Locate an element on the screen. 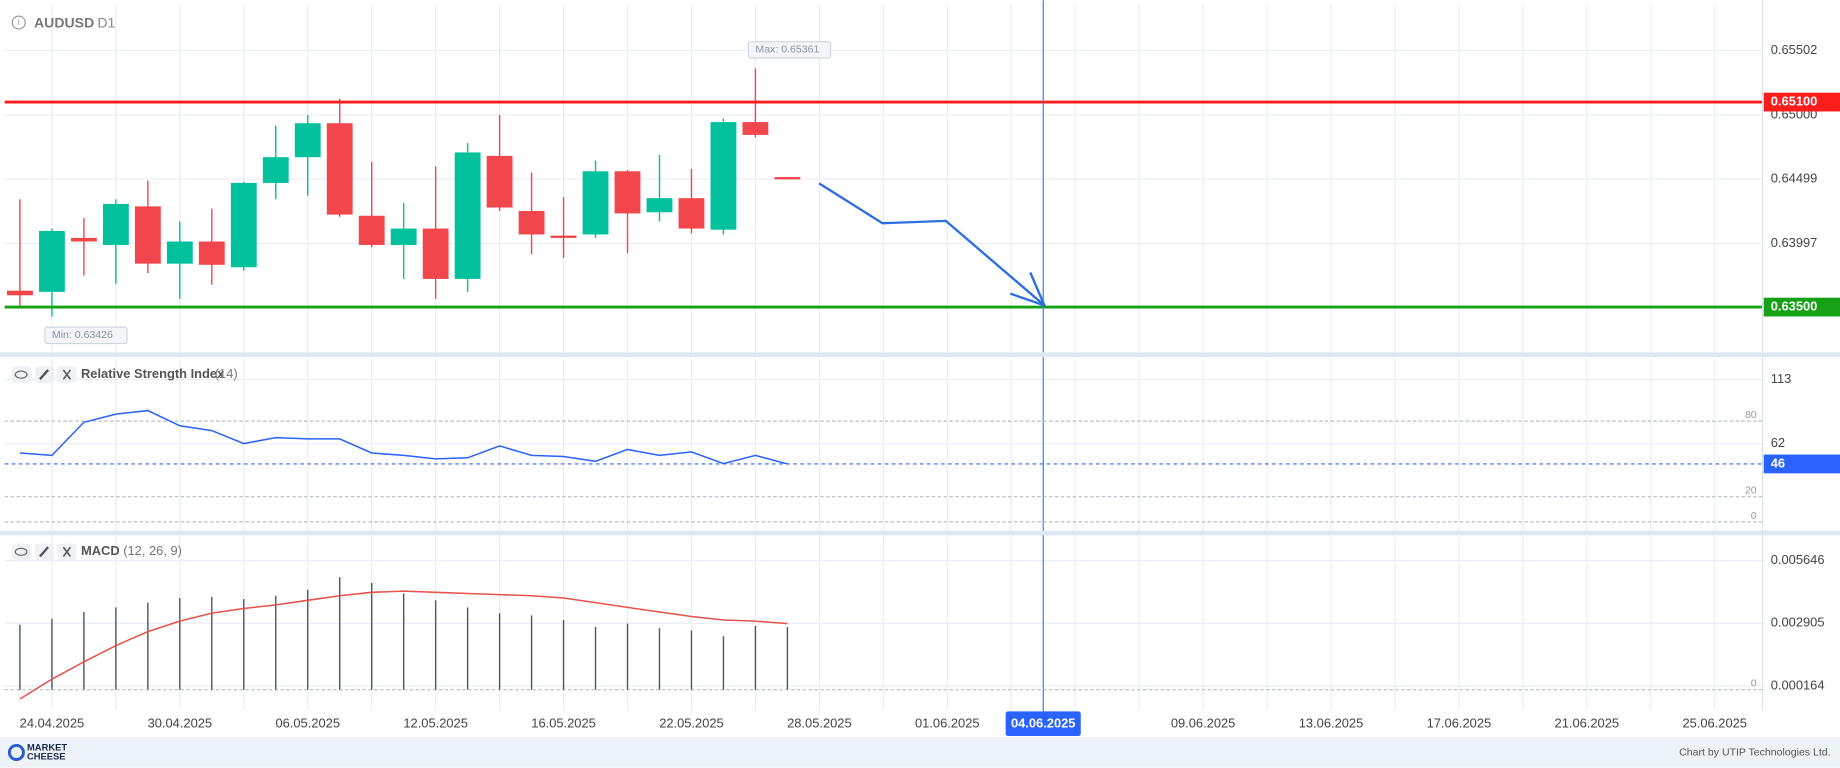  crosshair-label: 04.06.2025 is located at coordinates (1043, 723).